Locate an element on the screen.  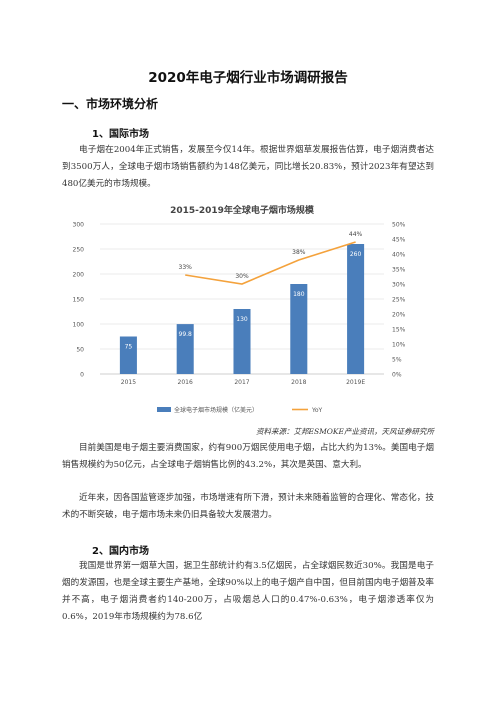
y-tick-label: 200 is located at coordinates (79, 275).